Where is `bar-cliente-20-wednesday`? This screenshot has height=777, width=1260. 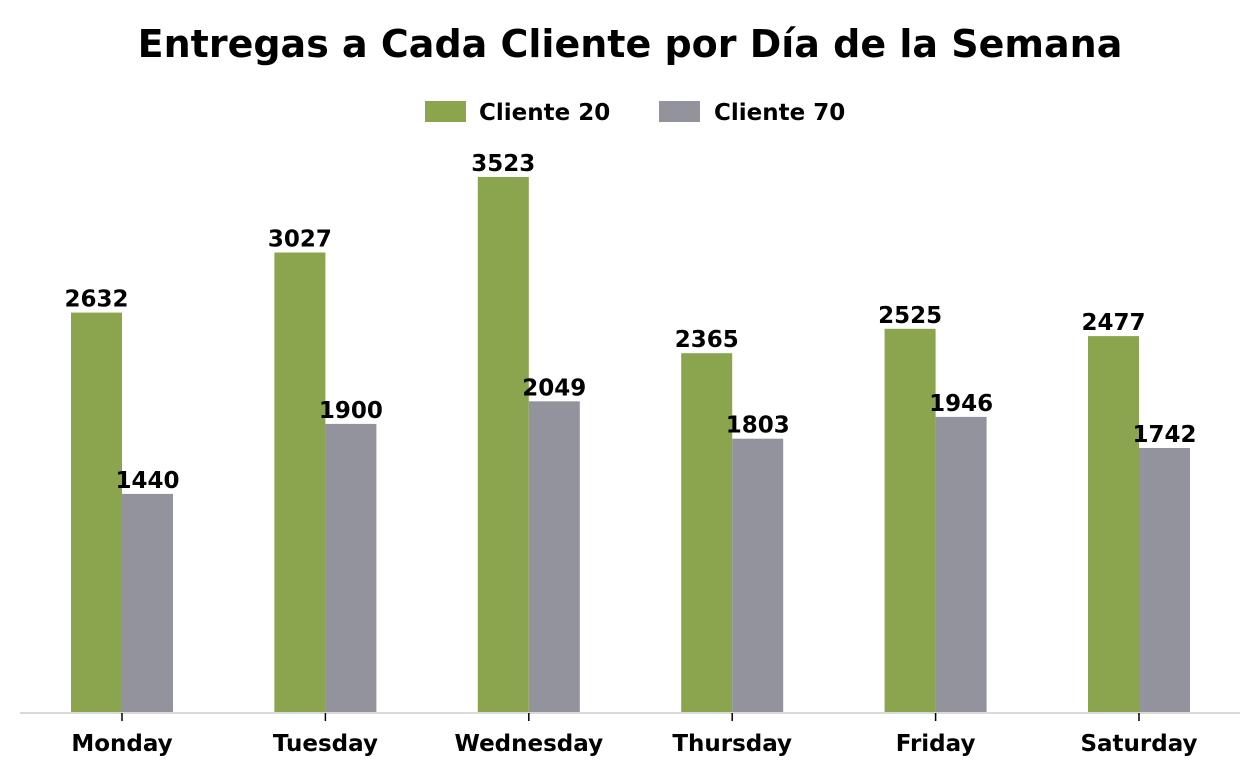 bar-cliente-20-wednesday is located at coordinates (503, 445).